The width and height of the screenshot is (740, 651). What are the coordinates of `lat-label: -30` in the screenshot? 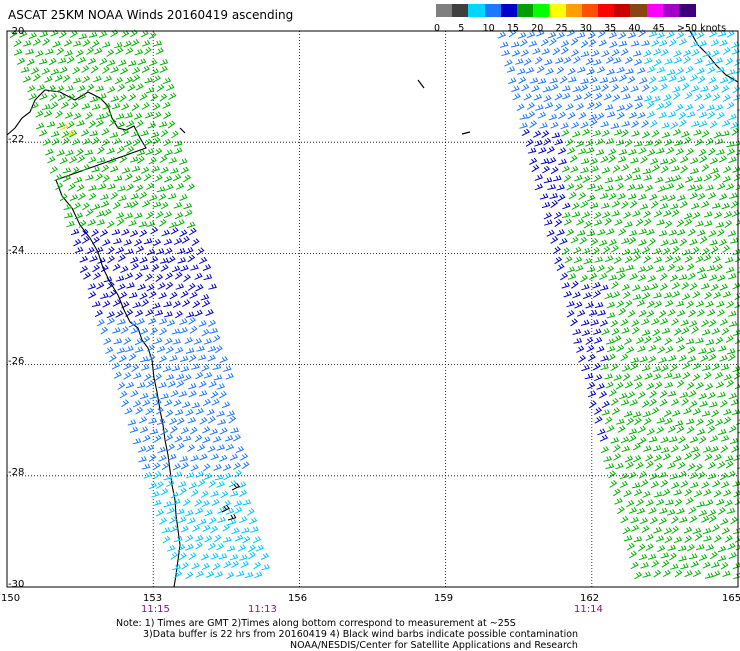 It's located at (16, 584).